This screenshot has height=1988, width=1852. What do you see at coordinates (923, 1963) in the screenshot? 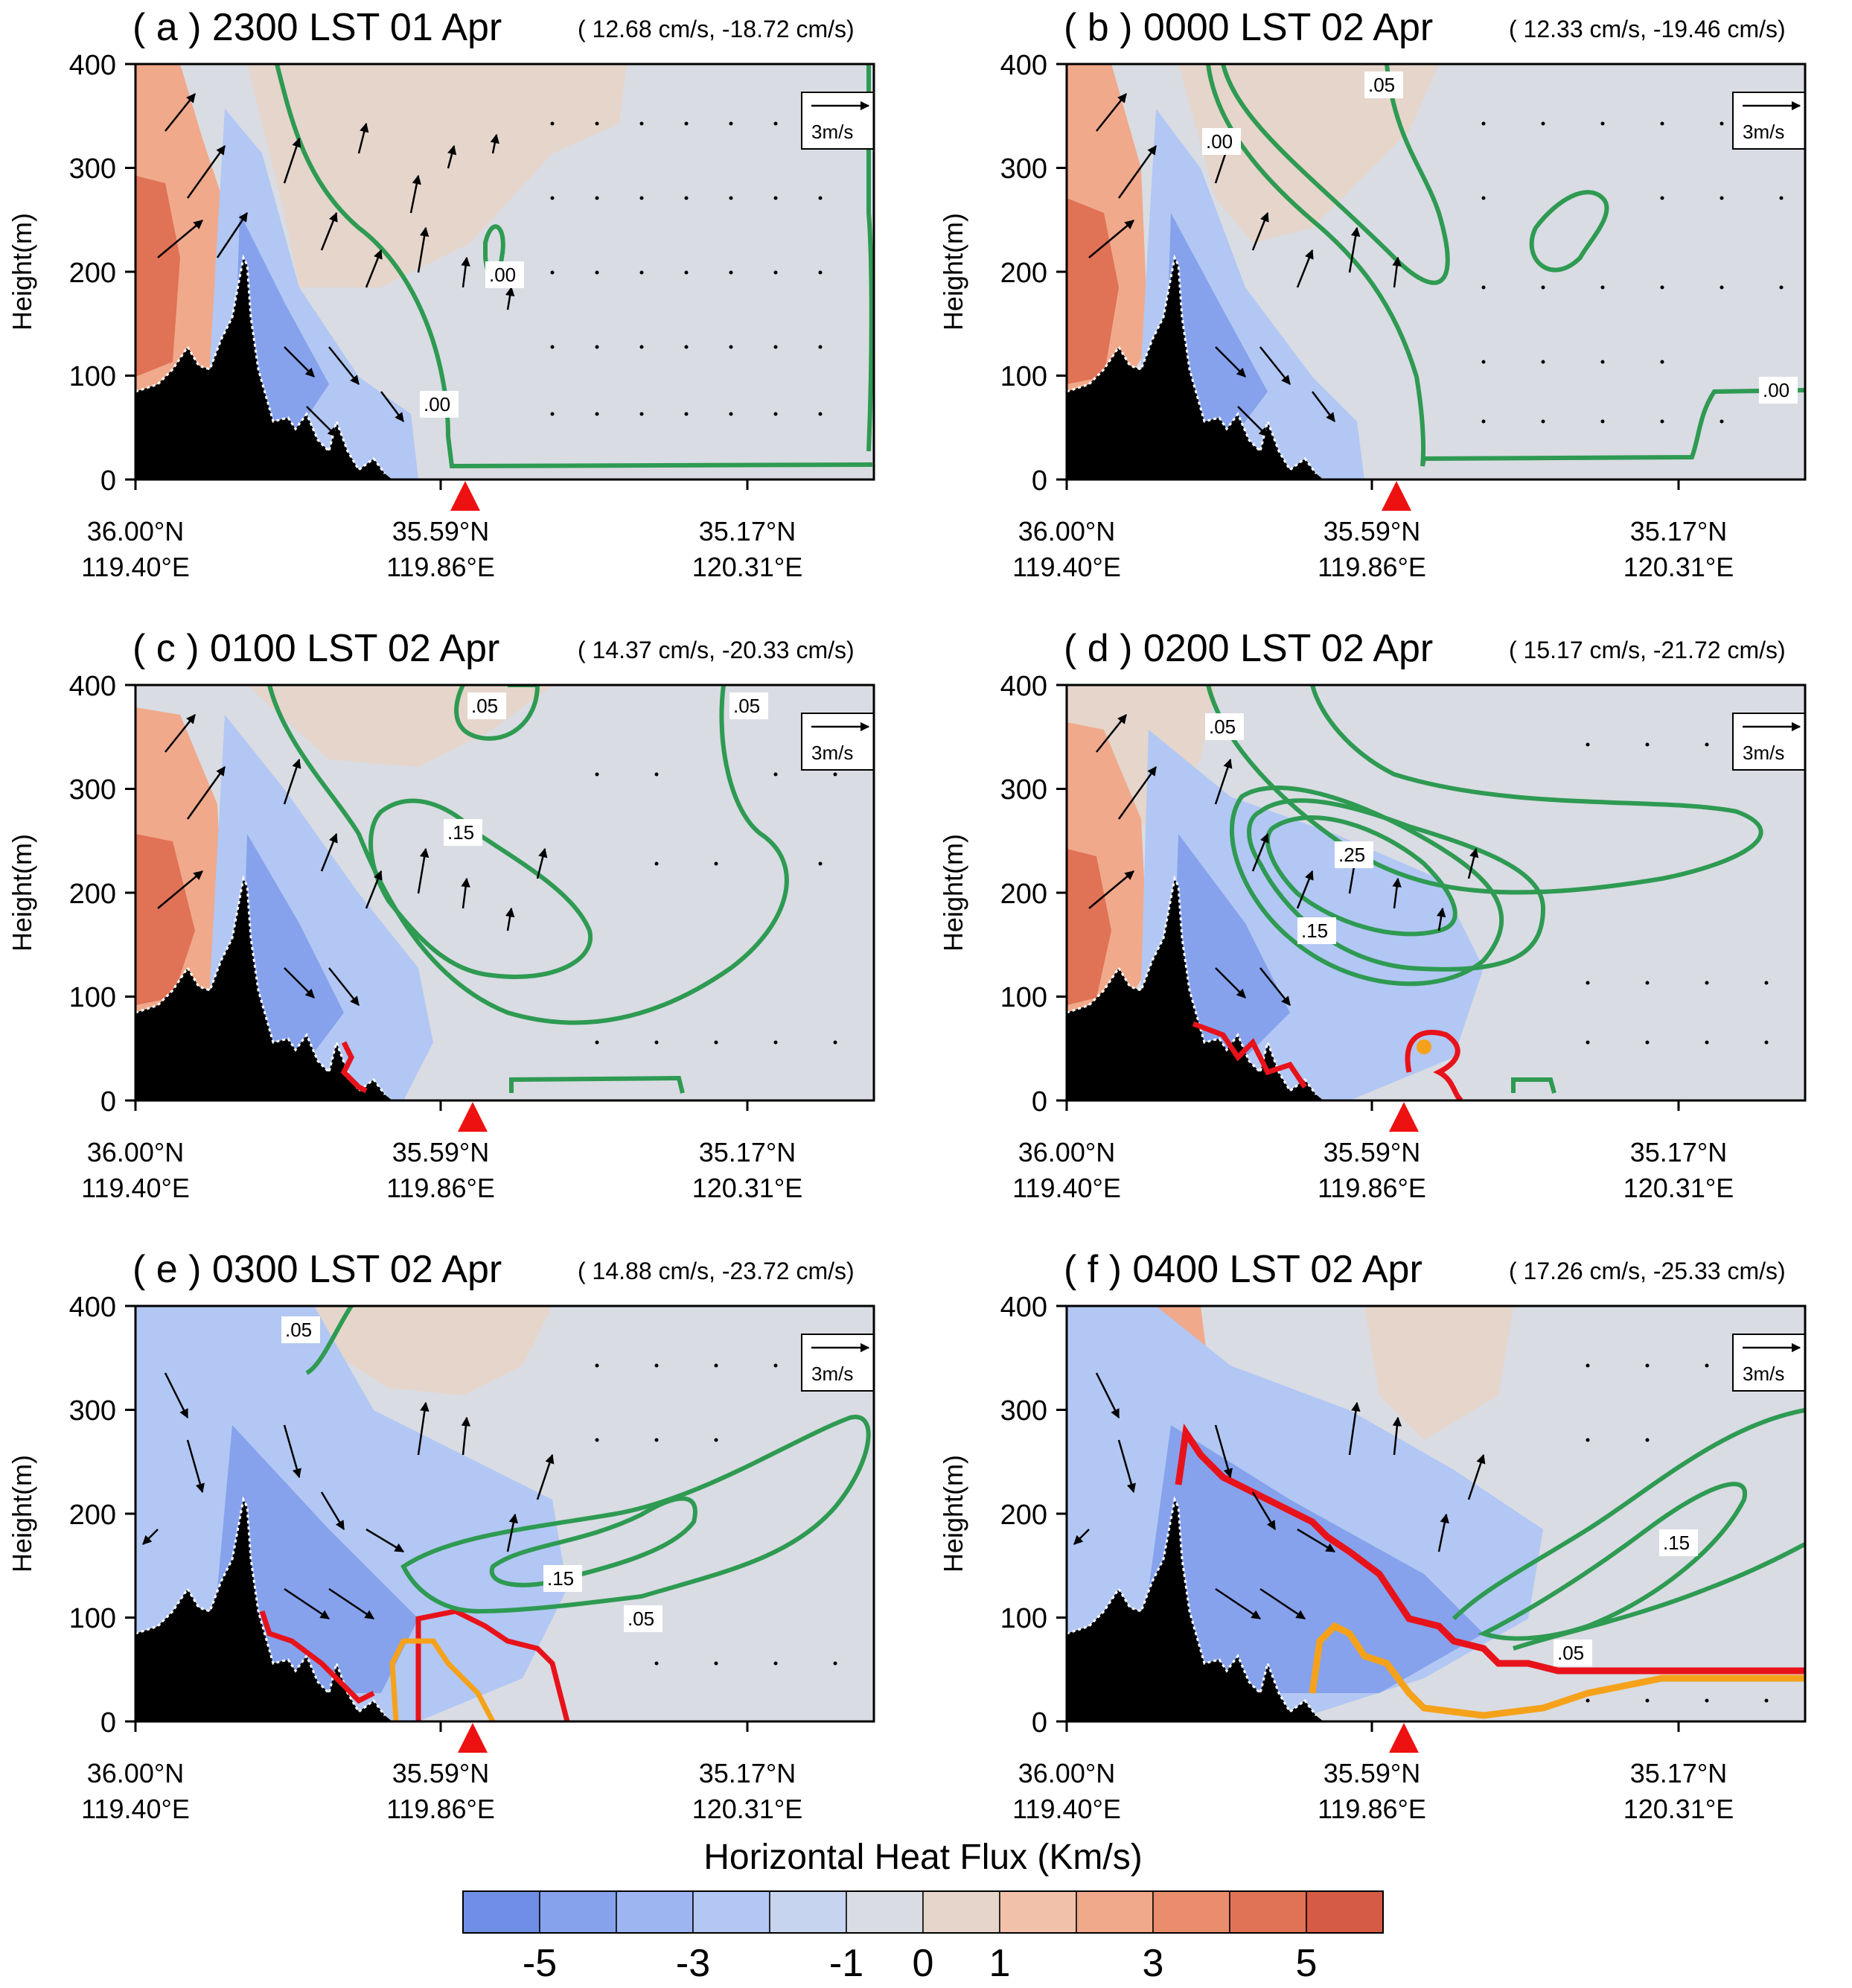
I see `colorbar-tick-label: 0` at bounding box center [923, 1963].